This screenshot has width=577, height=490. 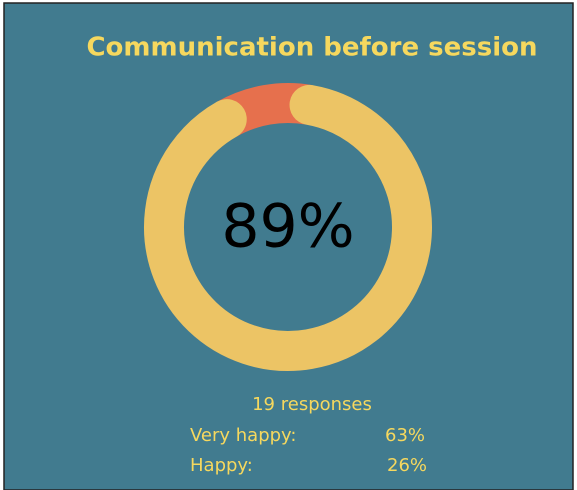 What do you see at coordinates (407, 465) in the screenshot?
I see `breakdown-value: 26%` at bounding box center [407, 465].